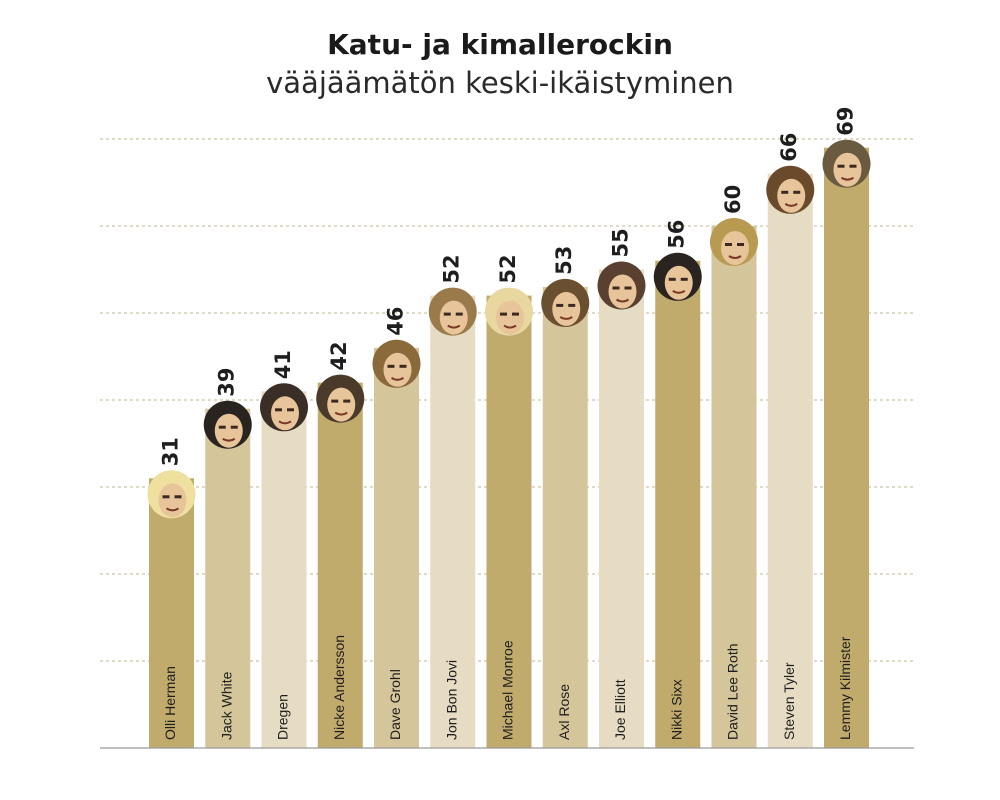 This screenshot has height=800, width=1000. What do you see at coordinates (283, 717) in the screenshot?
I see `category-label: Dregen` at bounding box center [283, 717].